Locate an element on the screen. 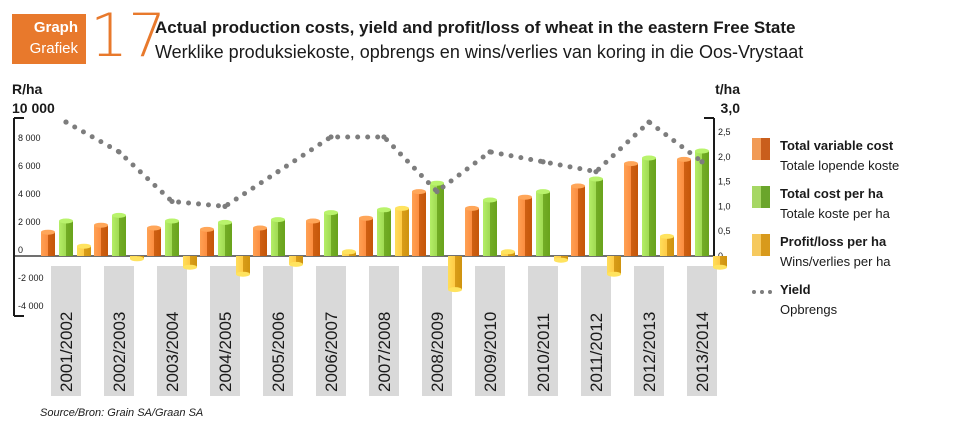 The height and width of the screenshot is (432, 960). legend-swatch-profit-loss is located at coordinates (761, 245).